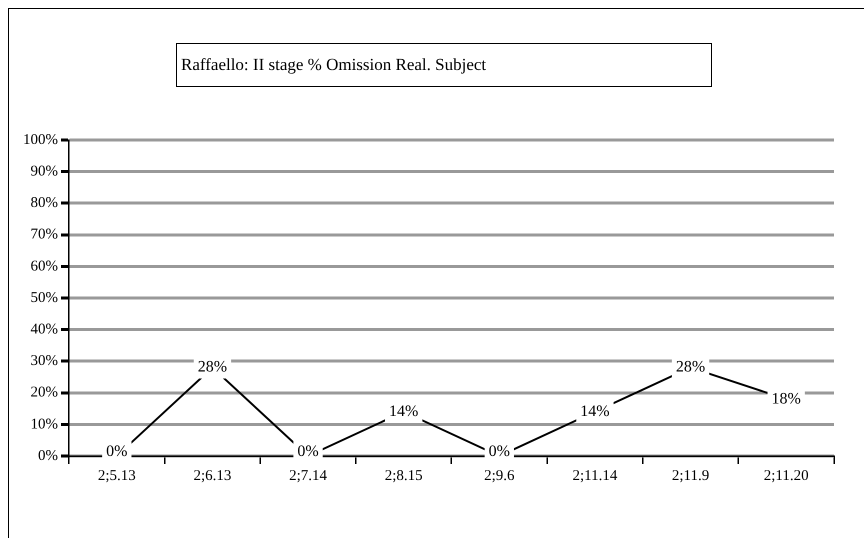  Describe the element at coordinates (500, 476) in the screenshot. I see `x-tick-label: 2;9.6` at that location.